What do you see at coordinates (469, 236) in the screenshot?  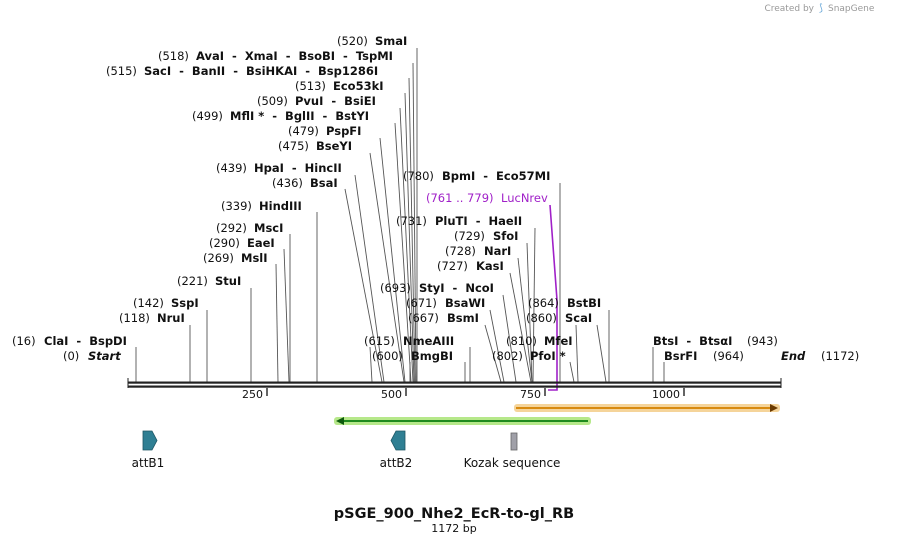 I see `site-pos: (729)` at bounding box center [469, 236].